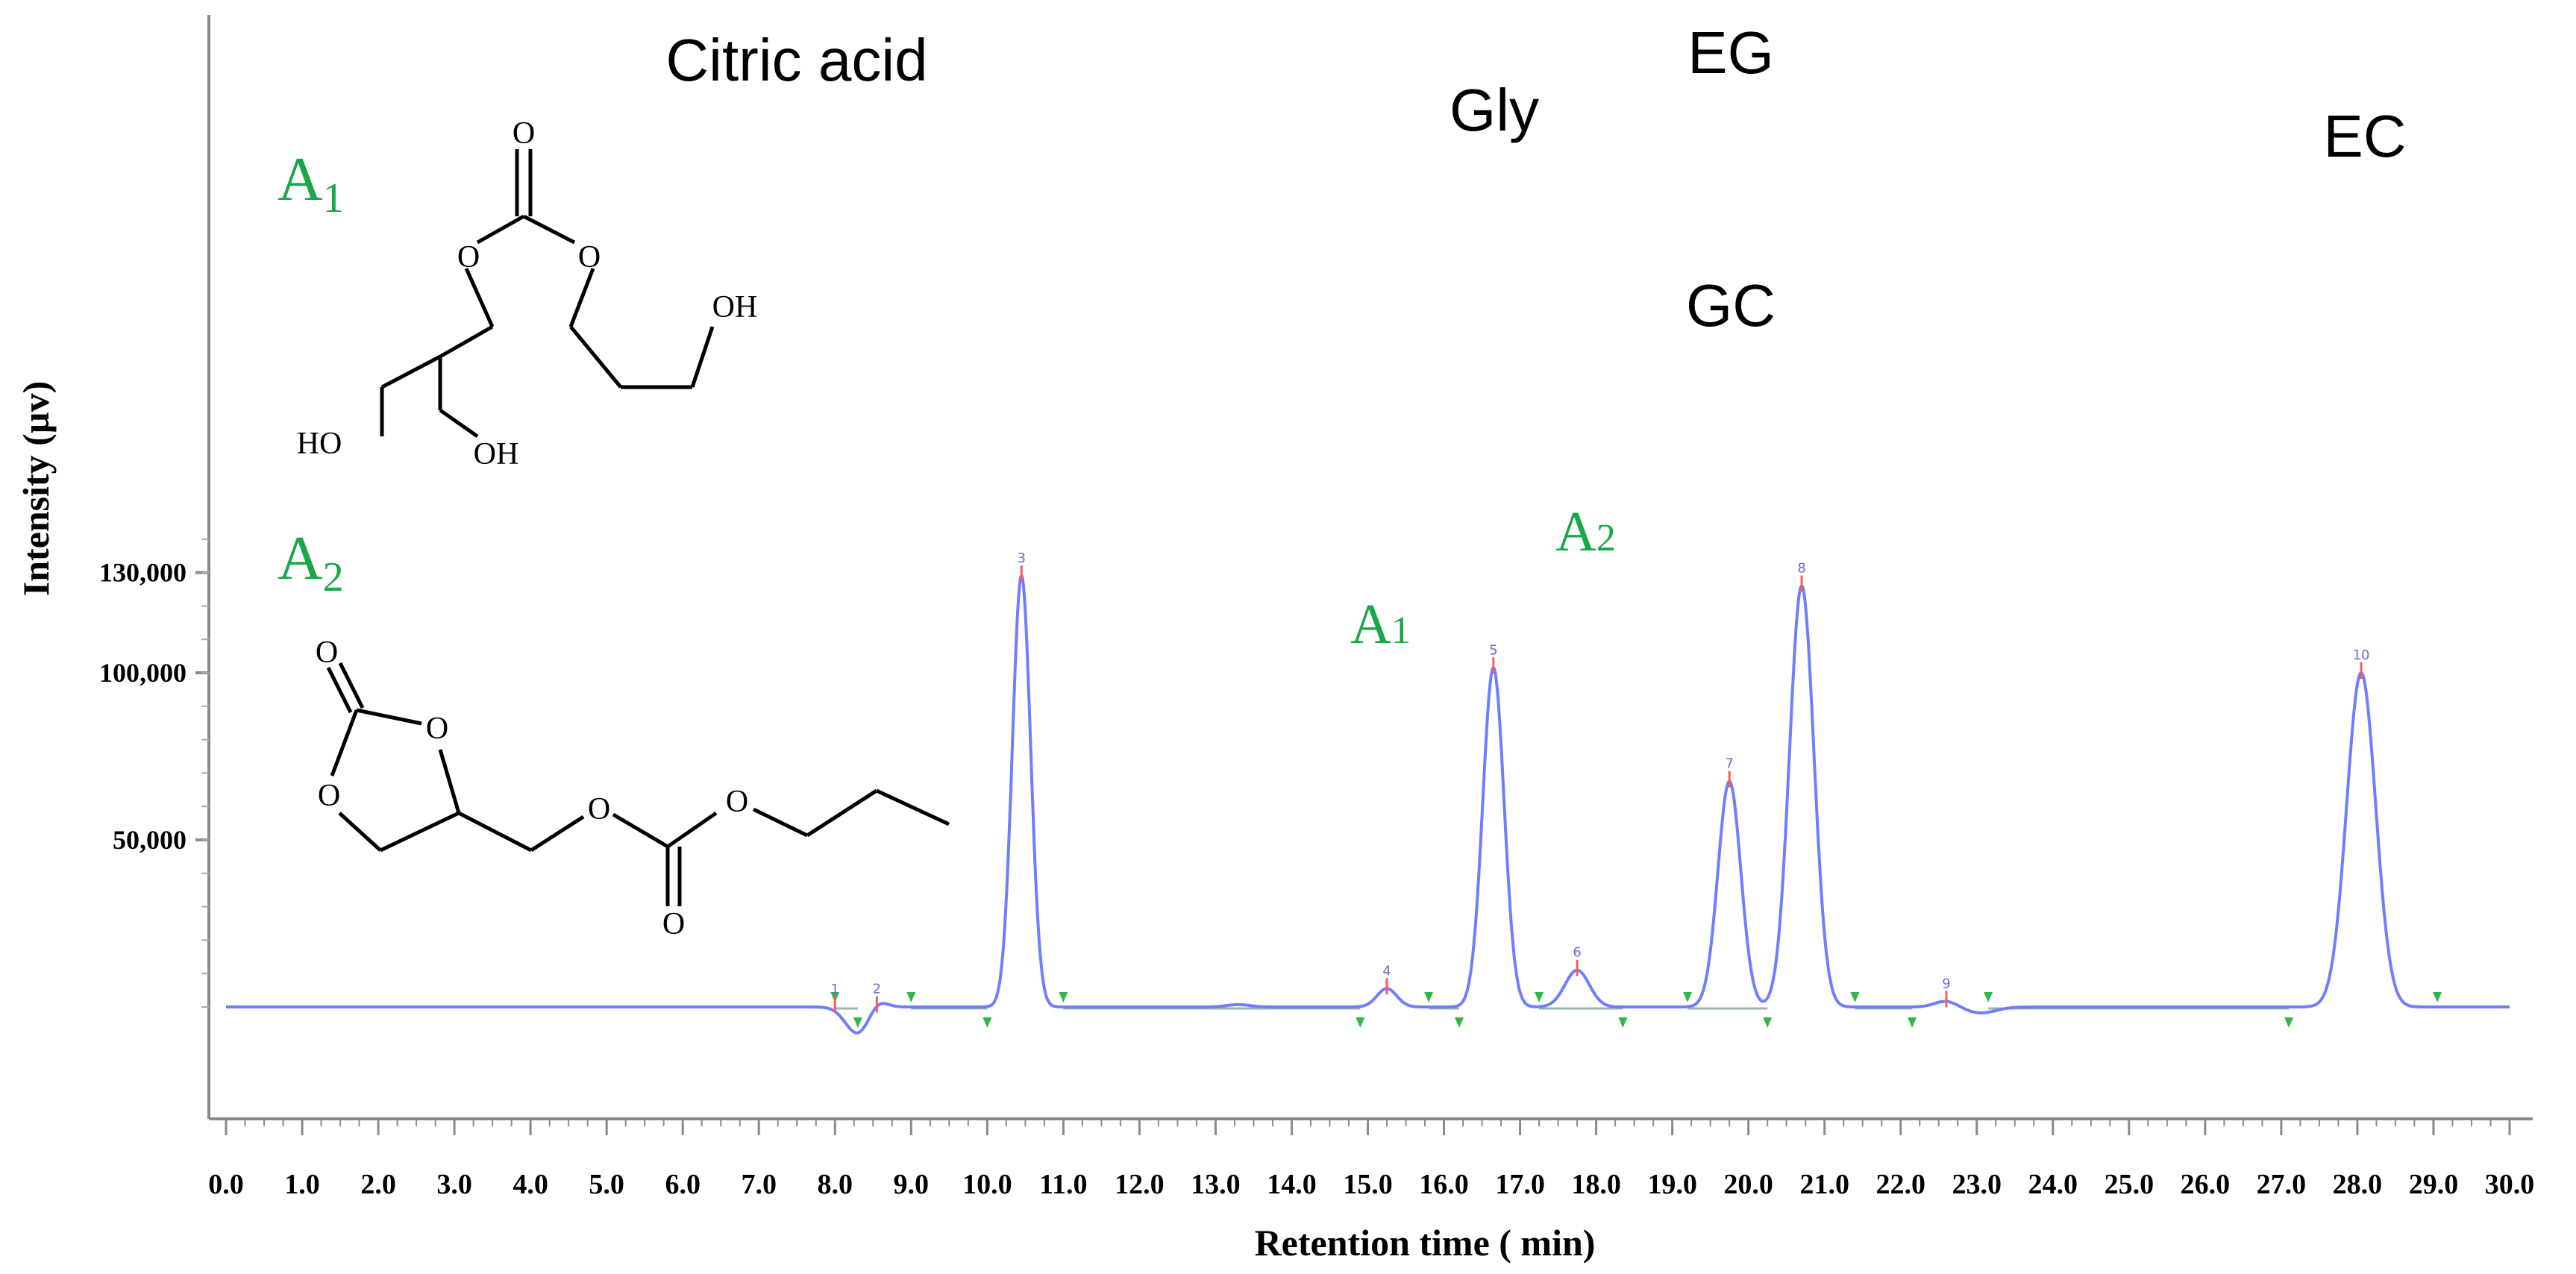  What do you see at coordinates (1216, 1184) in the screenshot?
I see `x-tick-label: 13.0` at bounding box center [1216, 1184].